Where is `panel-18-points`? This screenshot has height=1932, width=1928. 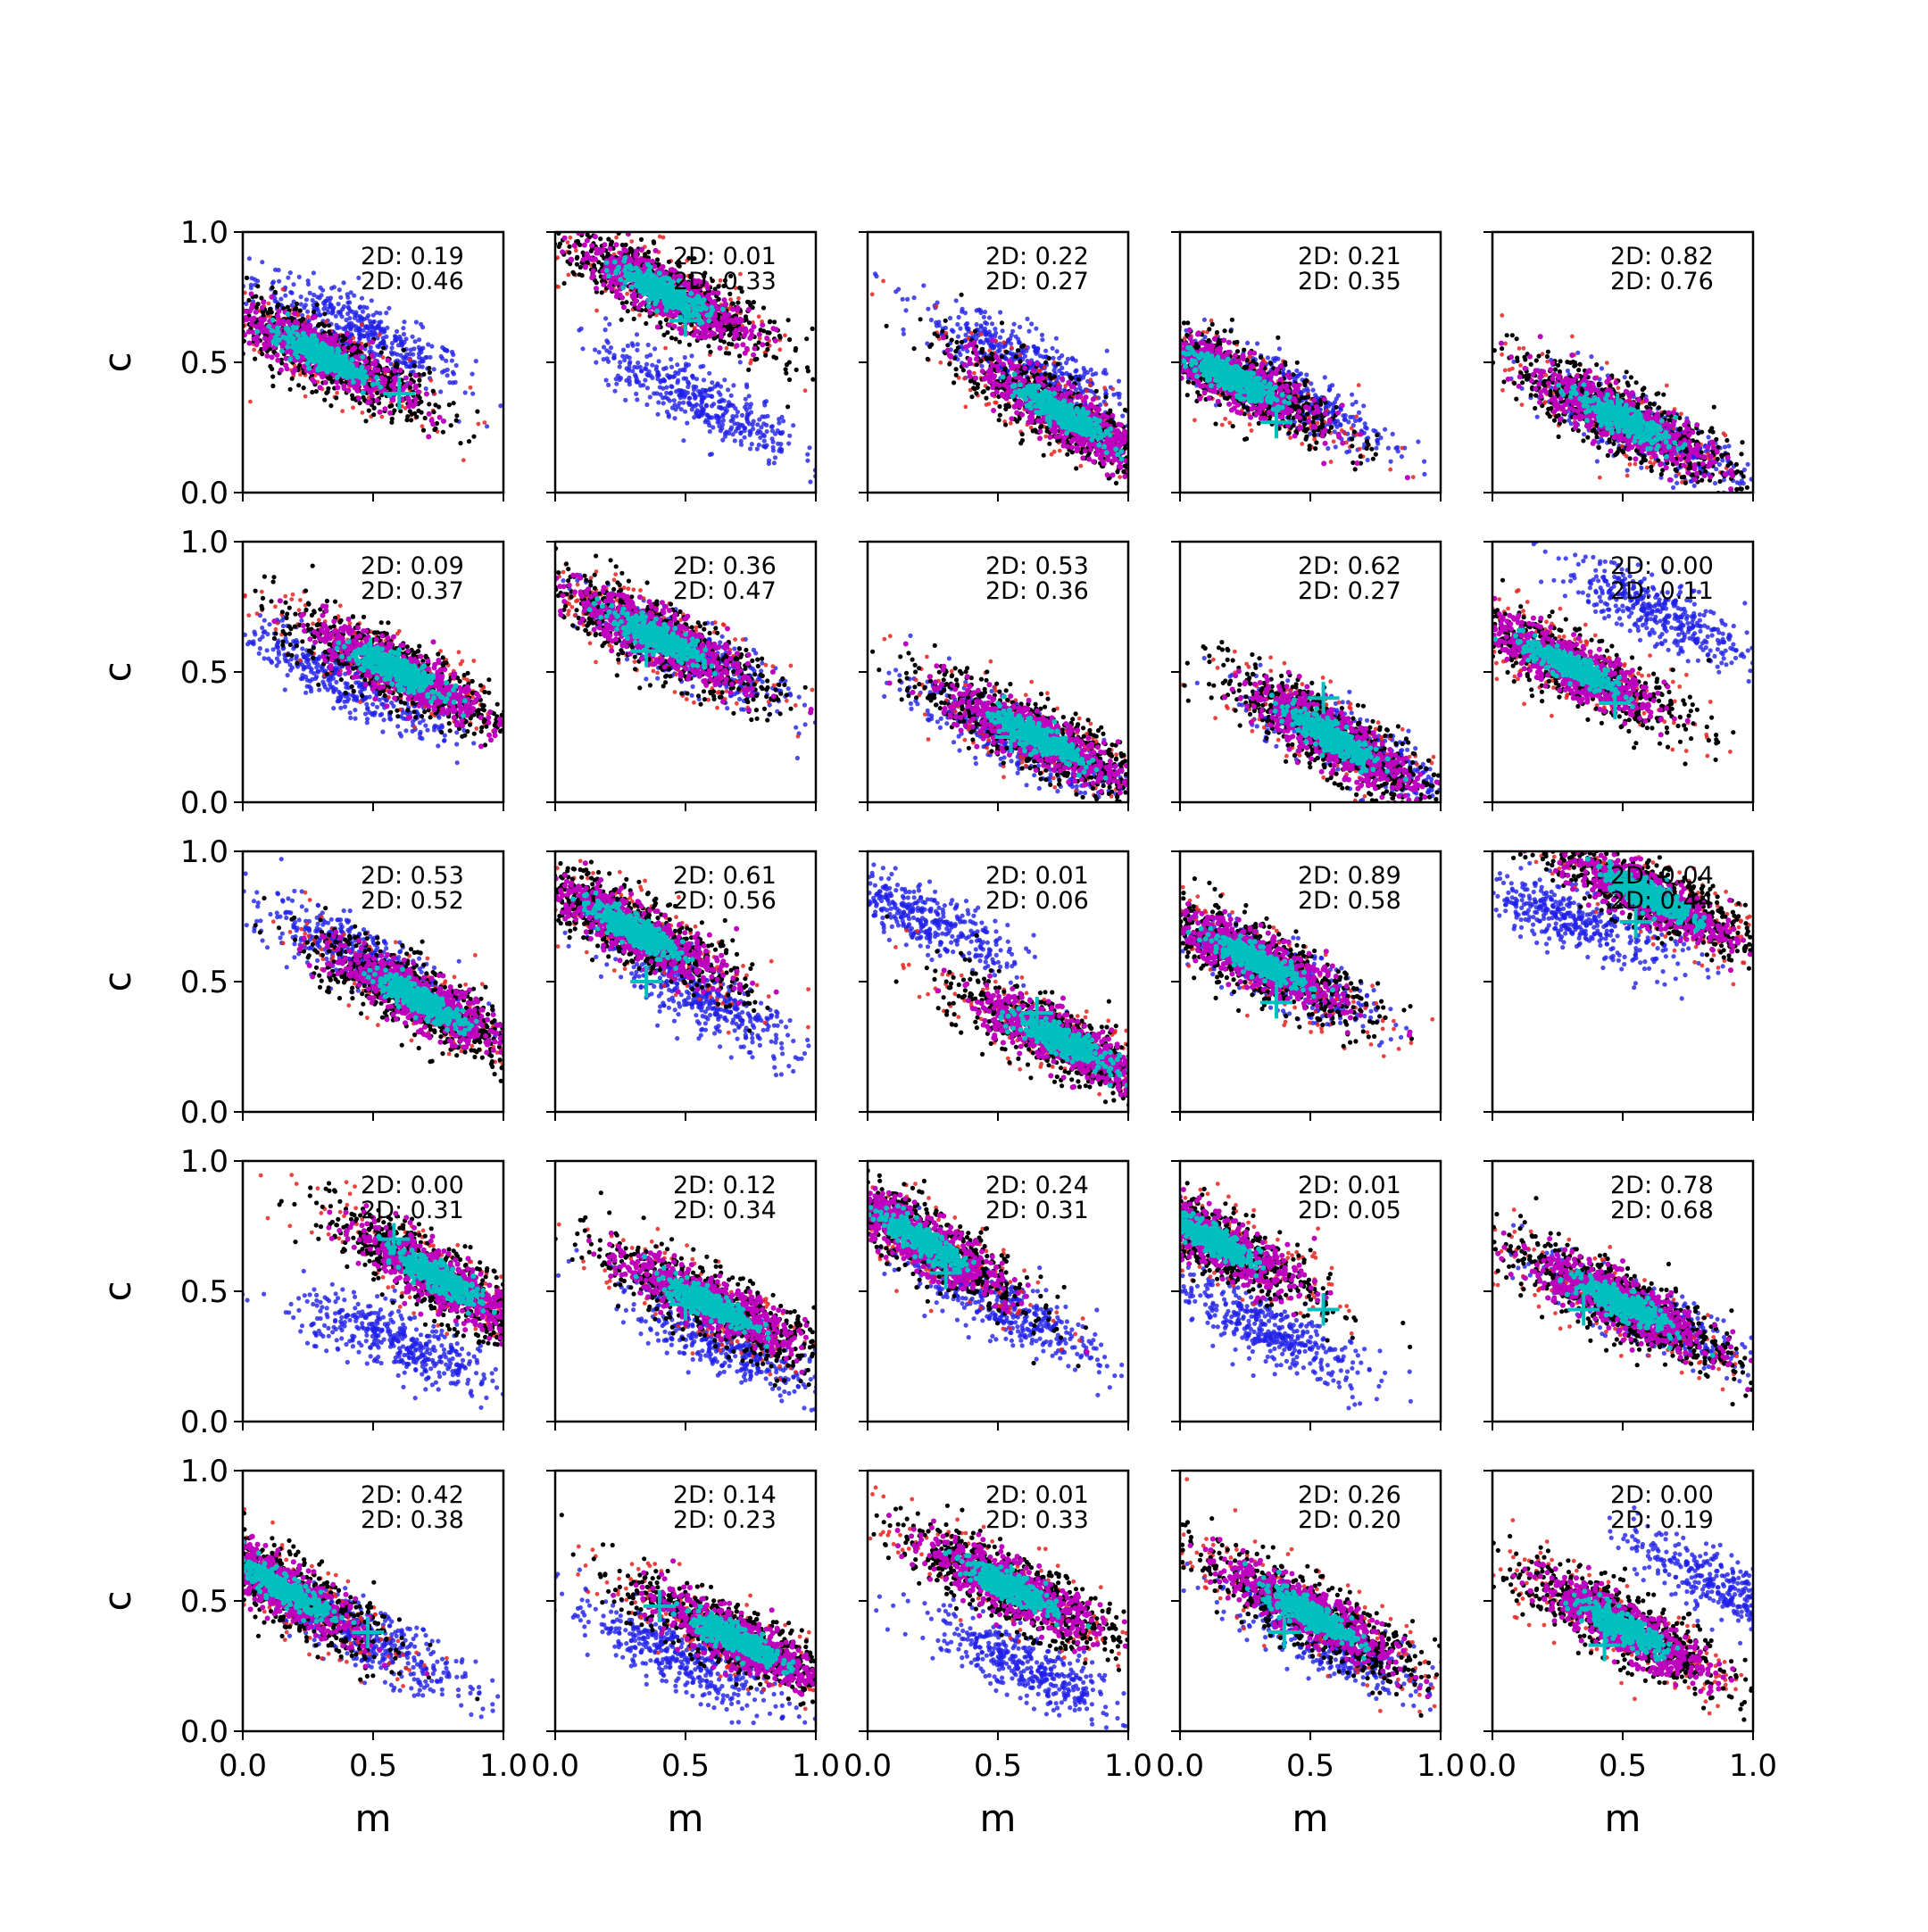
panel-18-points is located at coordinates (952, 1258).